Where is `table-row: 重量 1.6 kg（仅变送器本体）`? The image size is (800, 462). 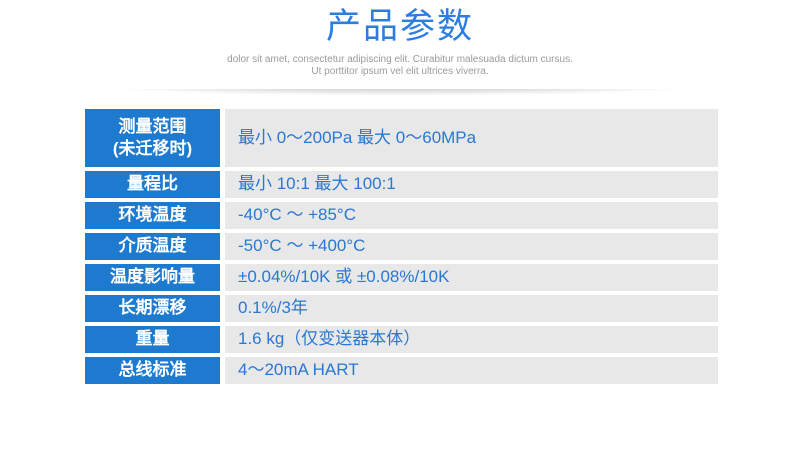 table-row: 重量 1.6 kg（仅变送器本体） is located at coordinates (401, 339).